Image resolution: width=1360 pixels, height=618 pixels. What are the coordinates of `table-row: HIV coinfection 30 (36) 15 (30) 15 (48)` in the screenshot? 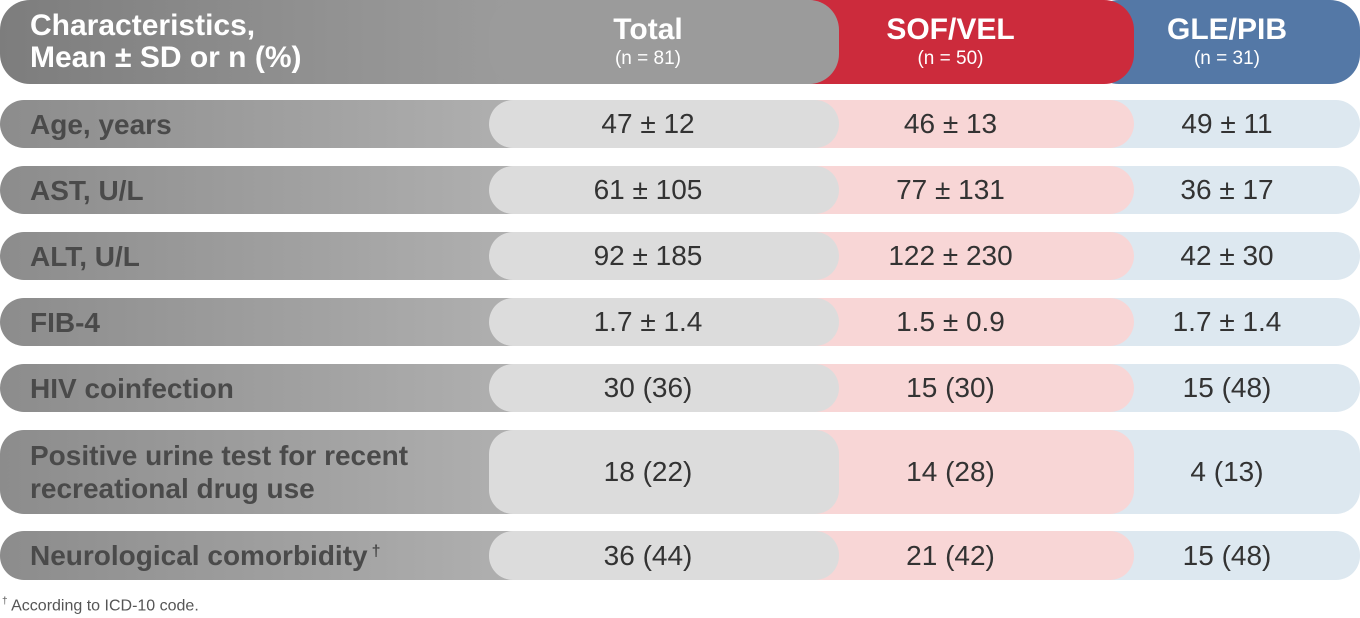 It's located at (680, 388).